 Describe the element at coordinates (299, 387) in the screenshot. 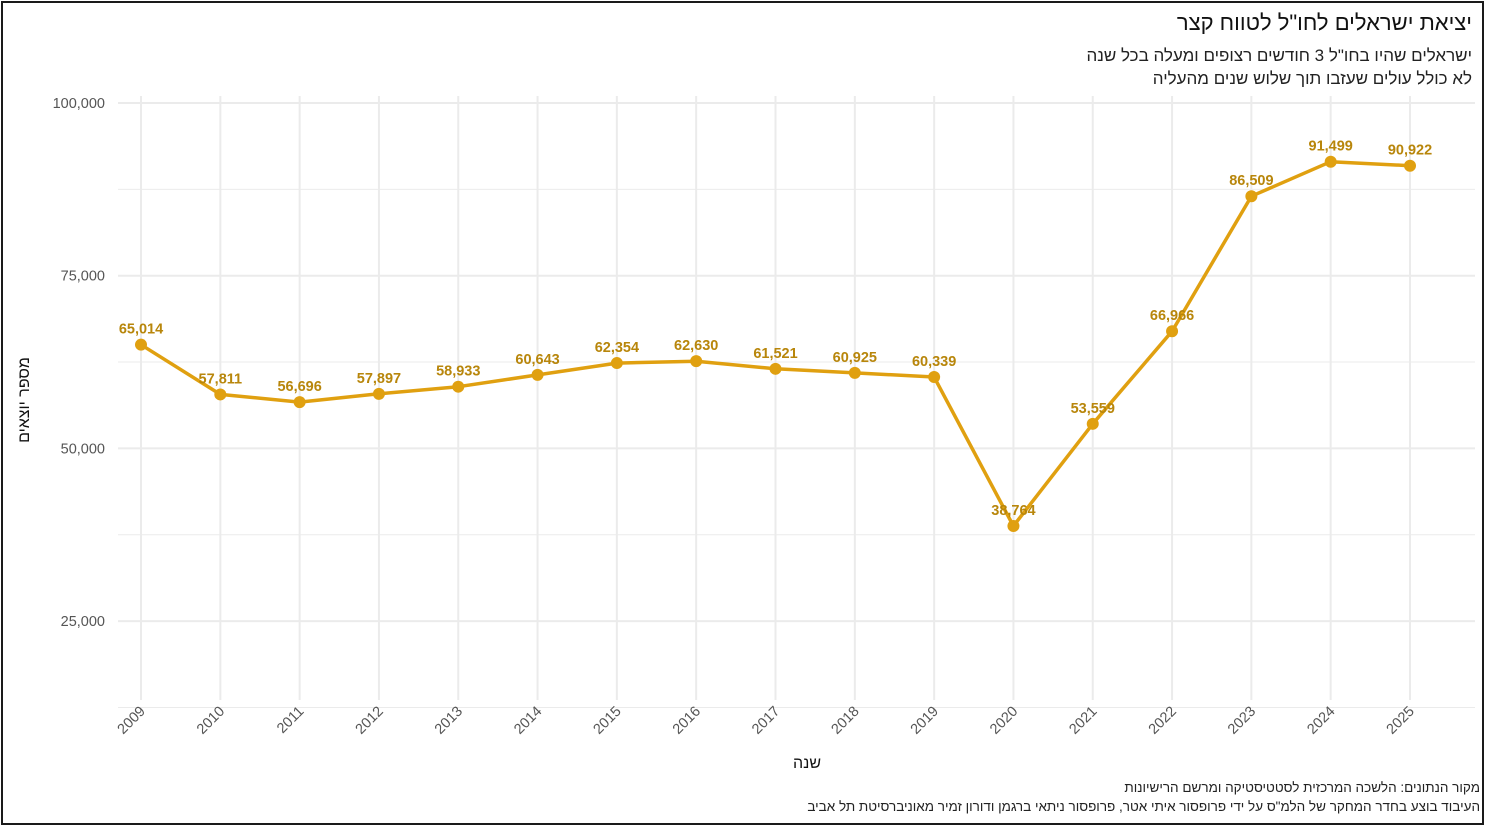

I see `data-label: 56,696` at that location.